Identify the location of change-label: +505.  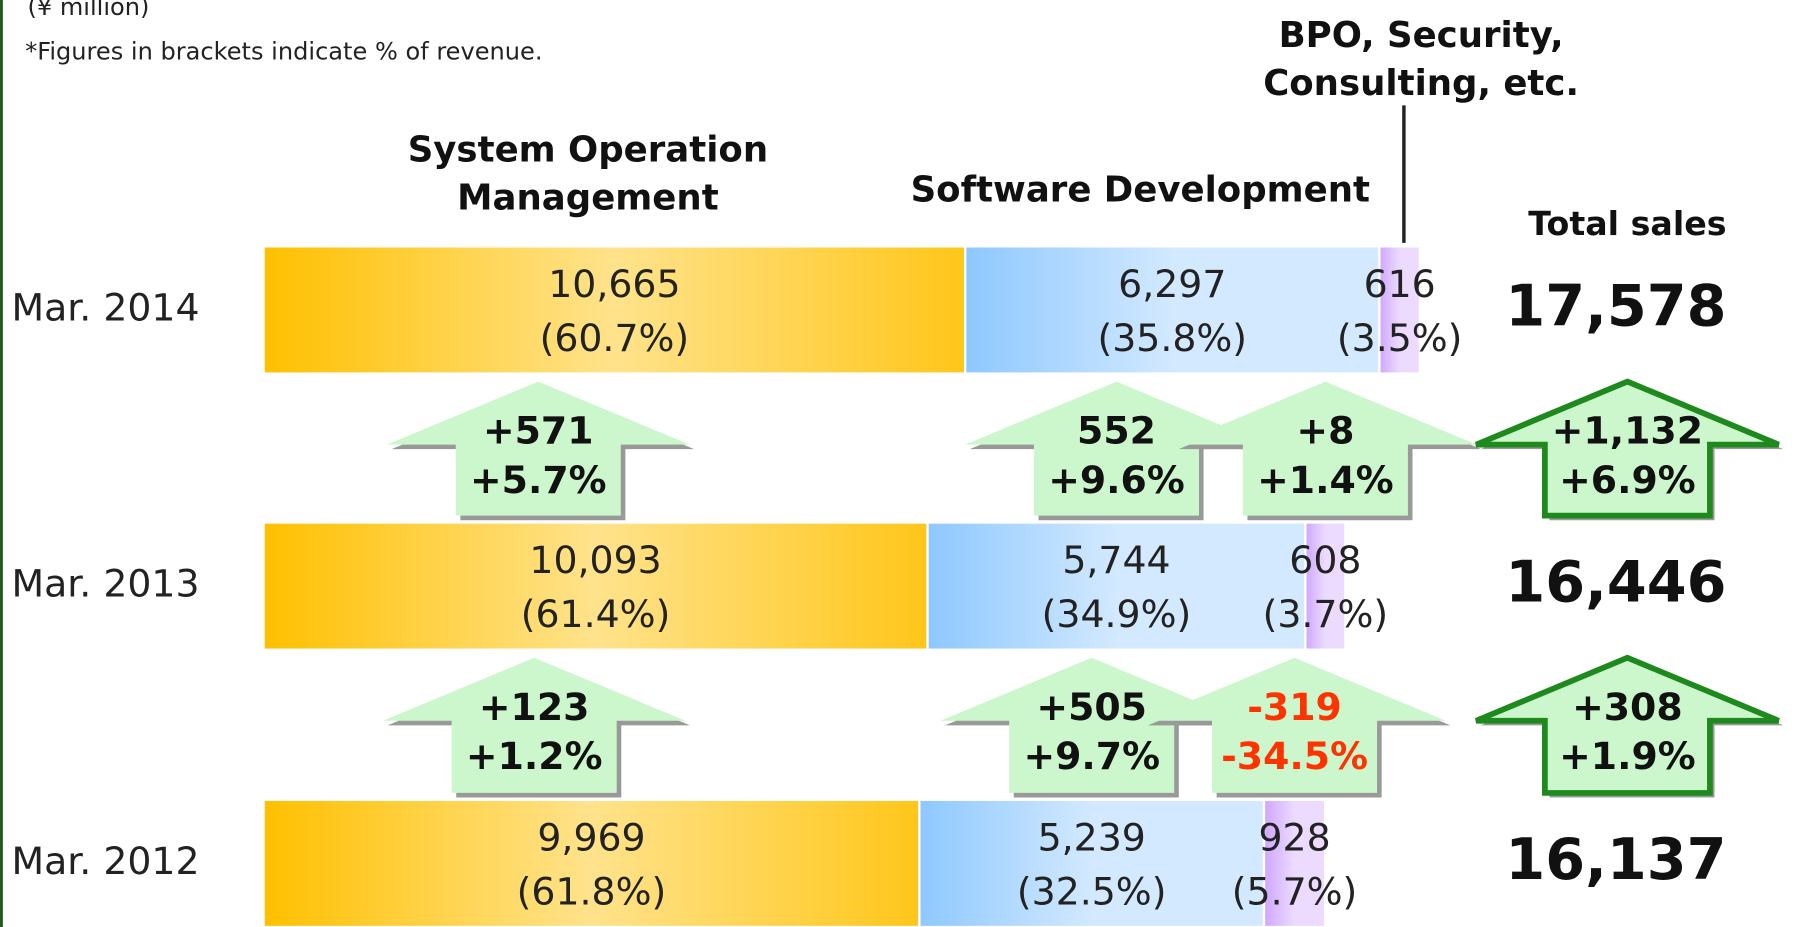
(1091, 707).